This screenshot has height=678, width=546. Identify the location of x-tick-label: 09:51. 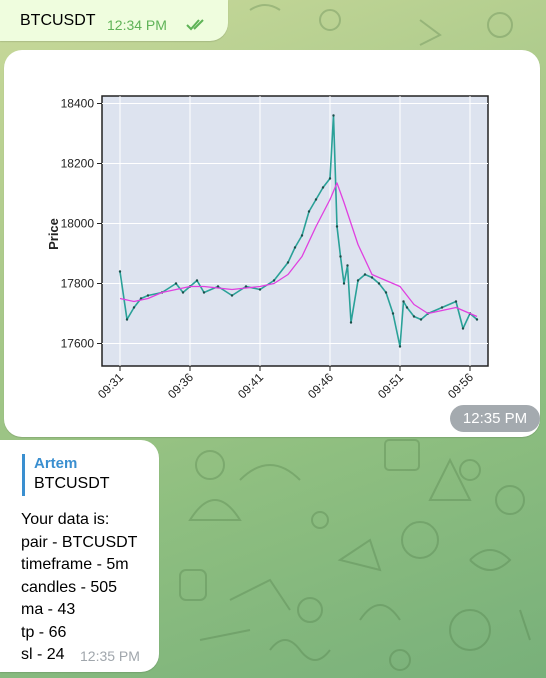
(390, 385).